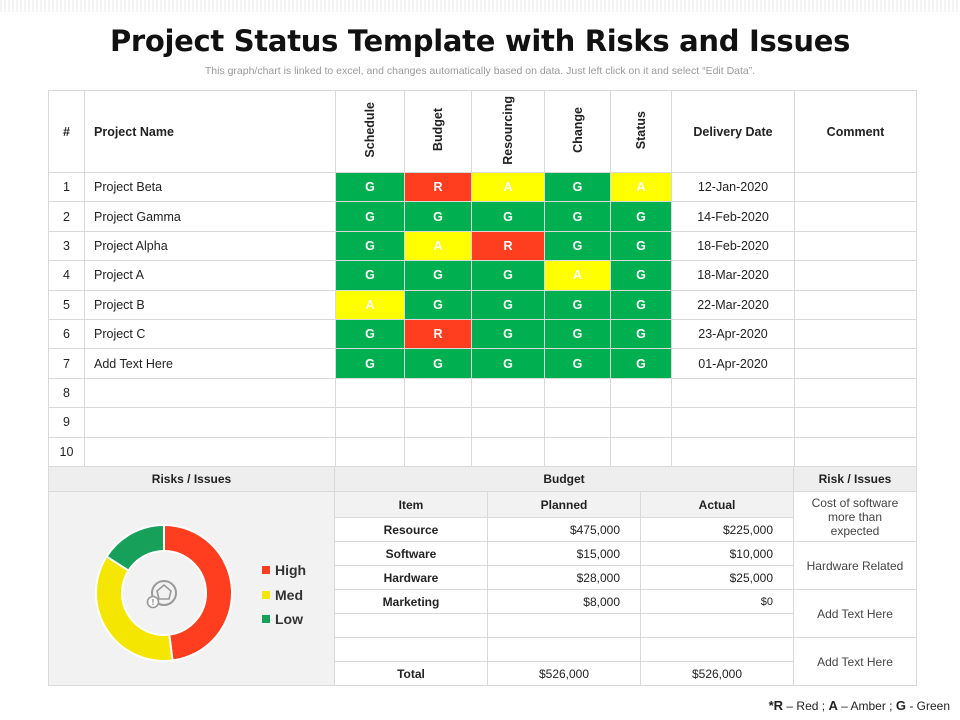  Describe the element at coordinates (210, 131) in the screenshot. I see `col-header-project-name: Project Name` at that location.